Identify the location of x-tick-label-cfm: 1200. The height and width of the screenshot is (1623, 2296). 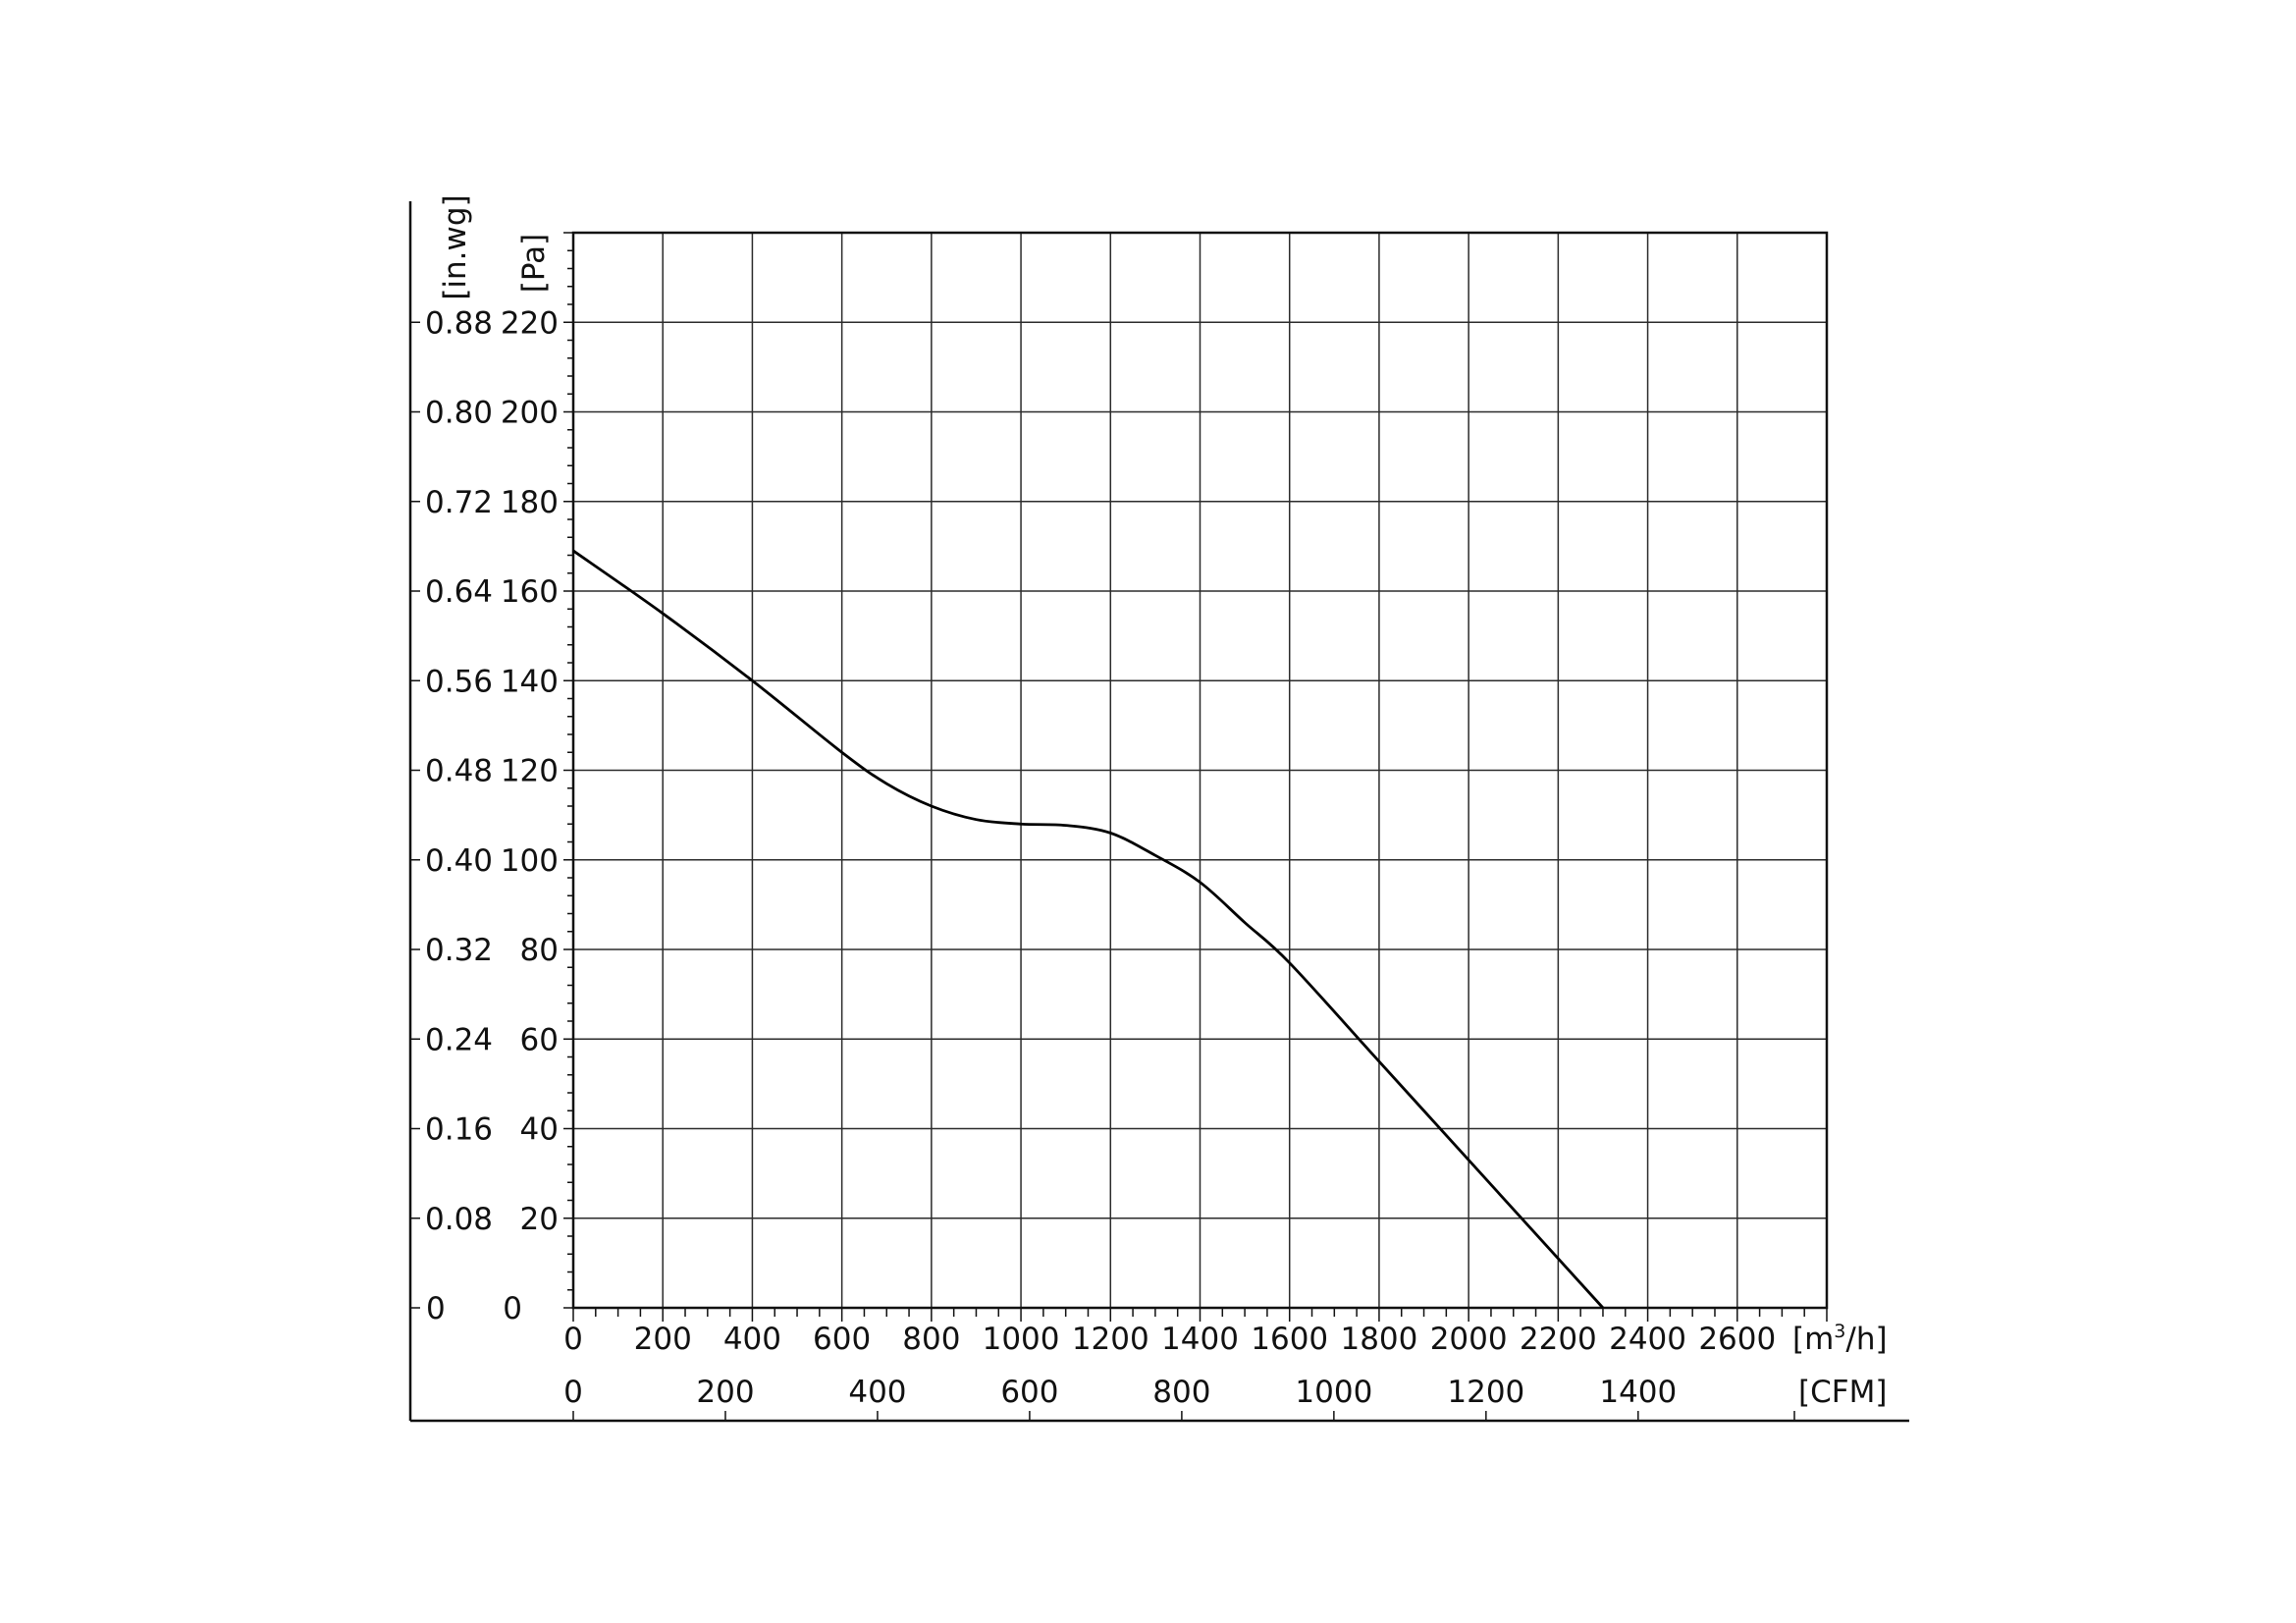
(1485, 1392).